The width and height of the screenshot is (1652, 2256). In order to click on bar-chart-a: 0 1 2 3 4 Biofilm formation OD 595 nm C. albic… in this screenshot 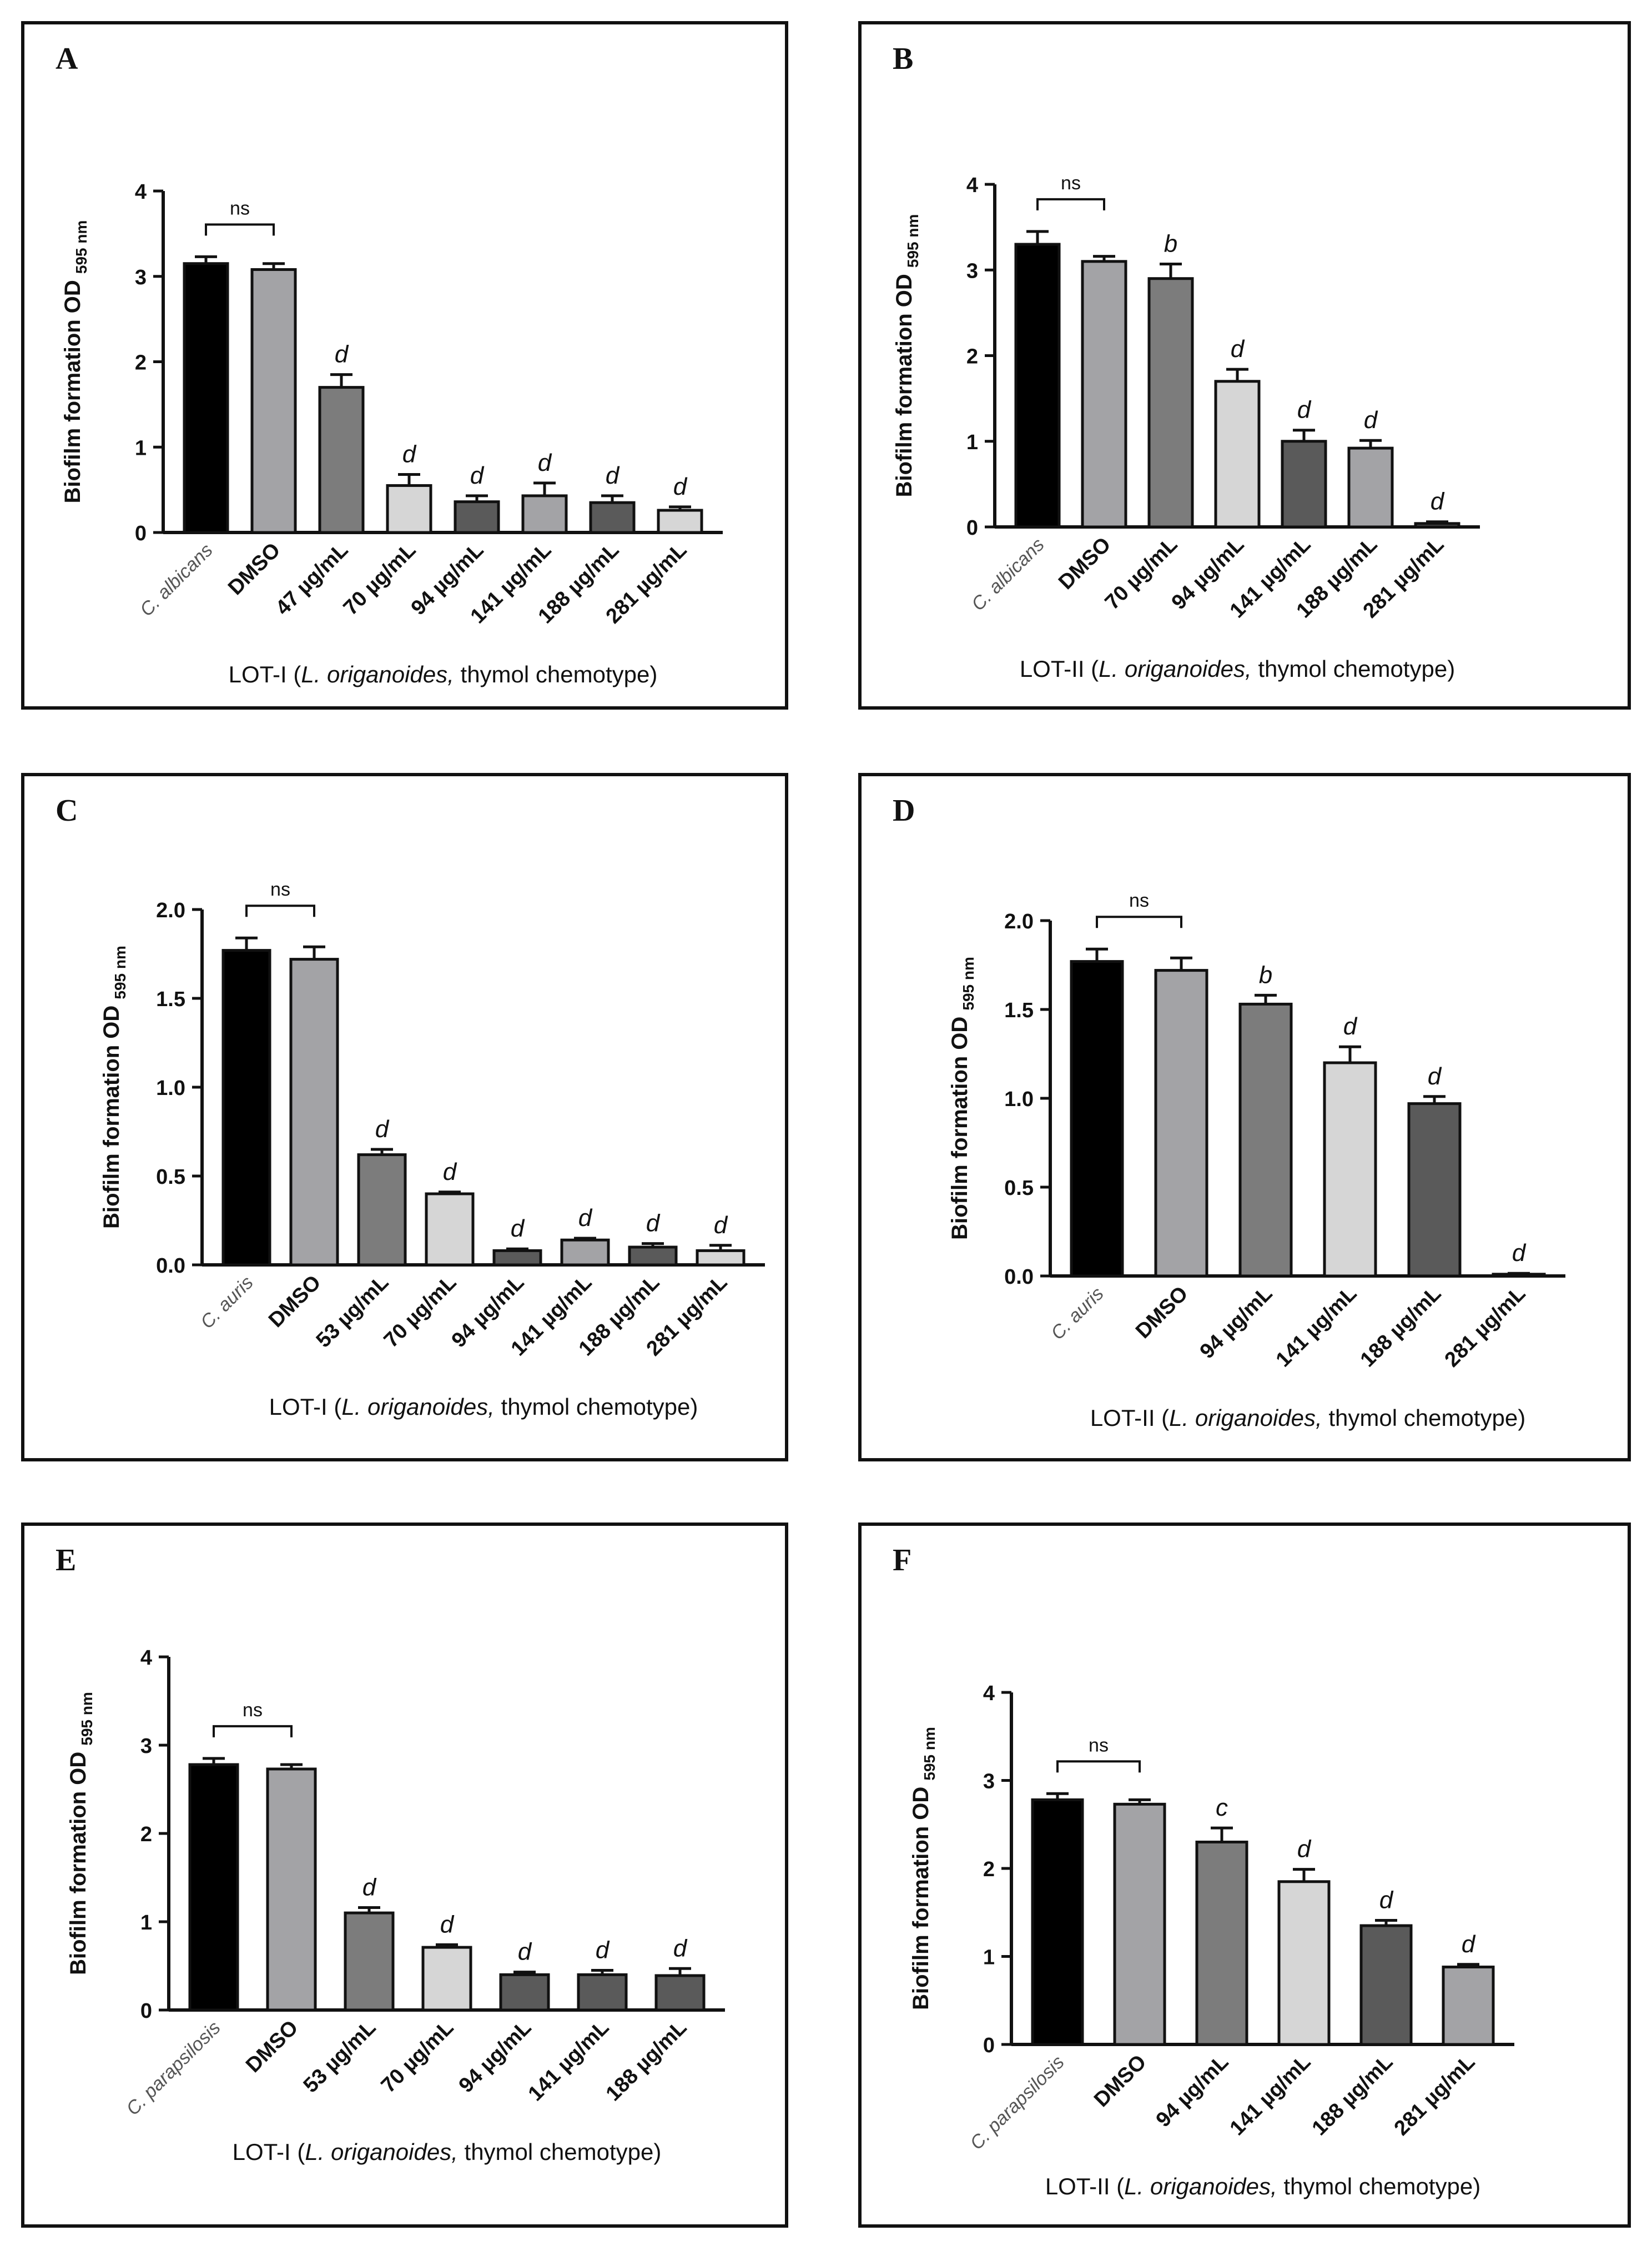, I will do `click(392, 433)`.